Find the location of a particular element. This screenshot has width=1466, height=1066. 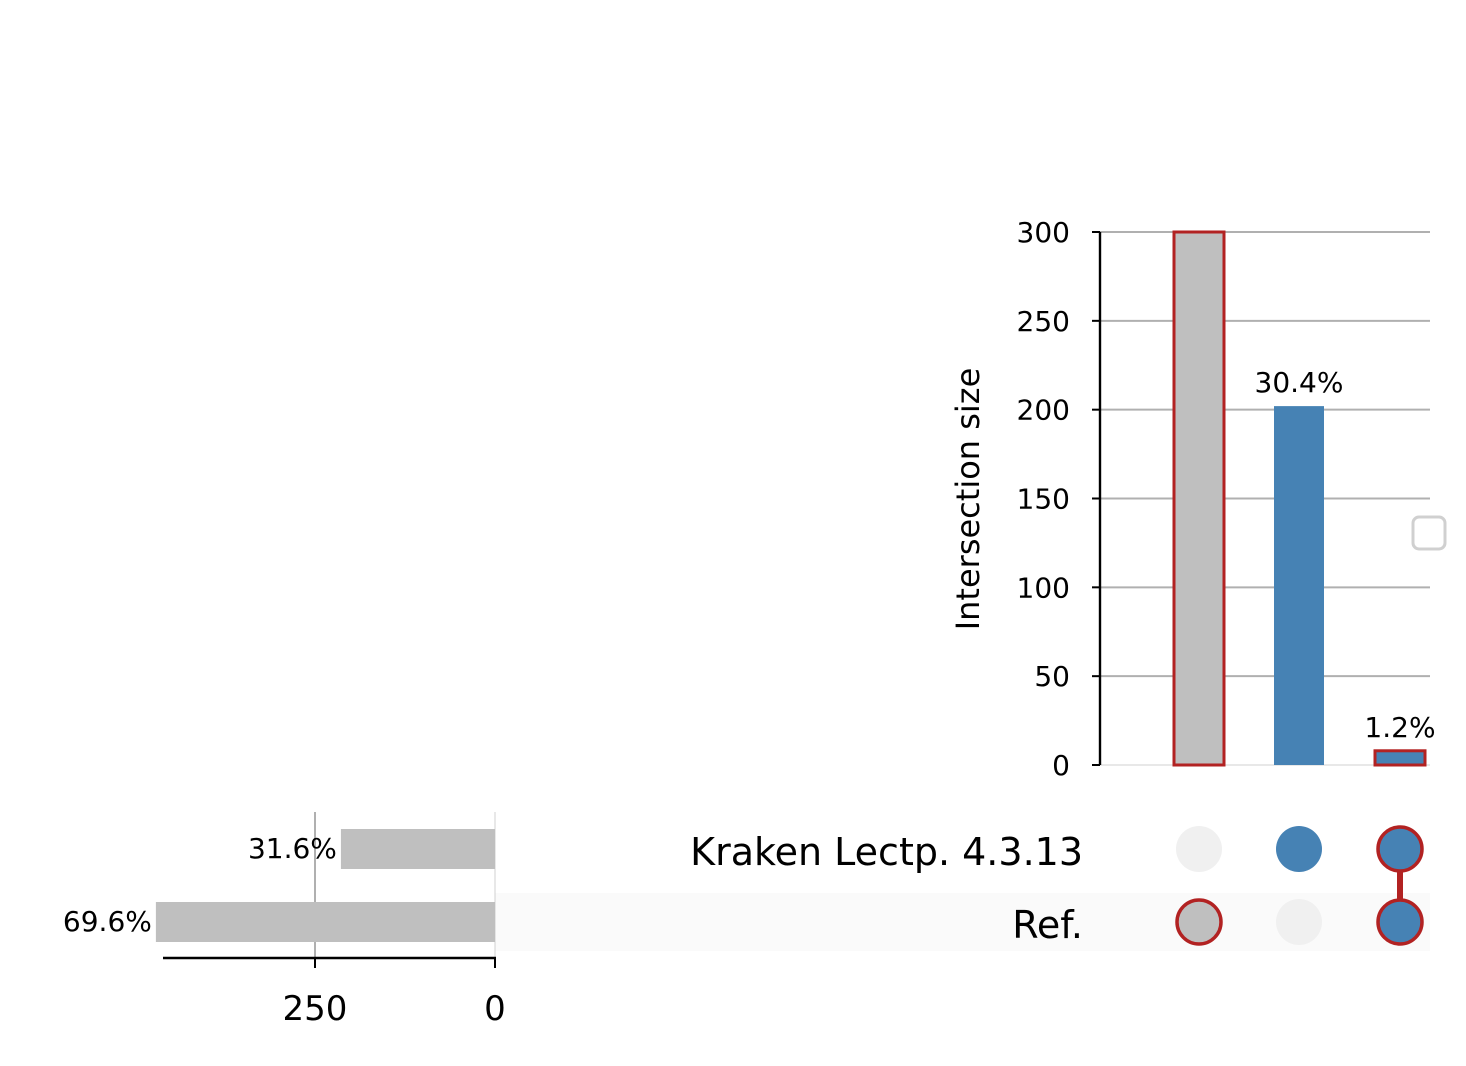

y-axis-label: Intersection size is located at coordinates (968, 499).